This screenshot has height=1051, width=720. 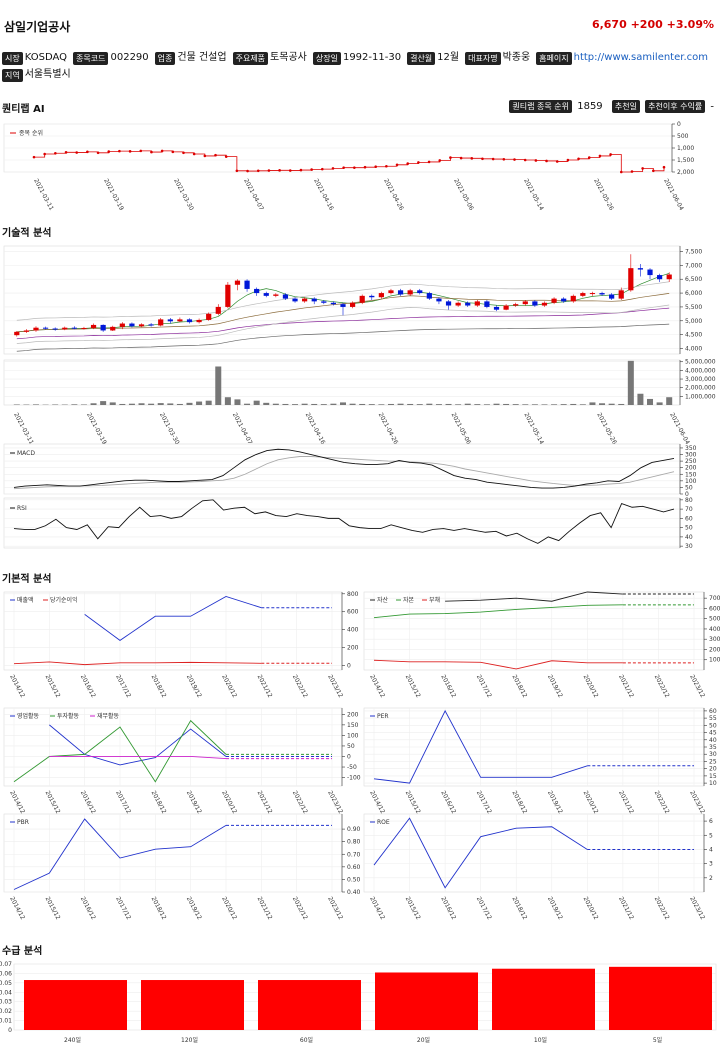 I want to click on rank-ytick-label: 0, so click(x=679, y=124).